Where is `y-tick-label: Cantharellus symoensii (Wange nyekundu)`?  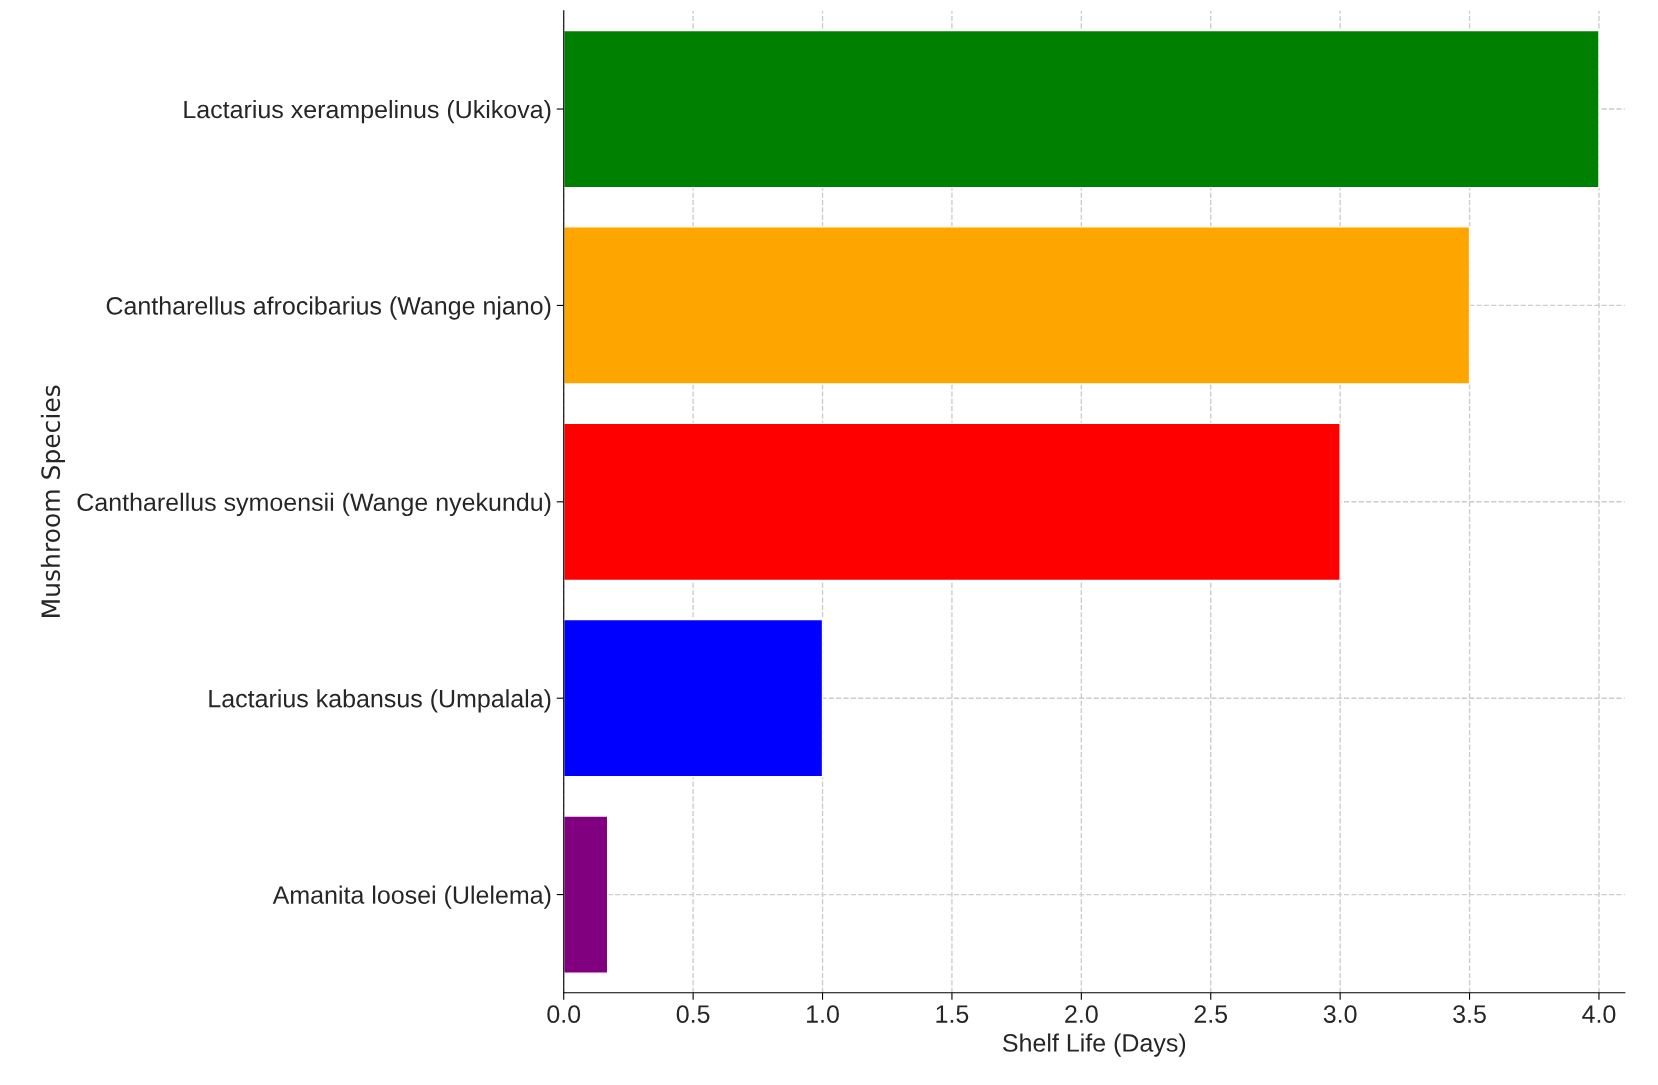
y-tick-label: Cantharellus symoensii (Wange nyekundu) is located at coordinates (314, 504).